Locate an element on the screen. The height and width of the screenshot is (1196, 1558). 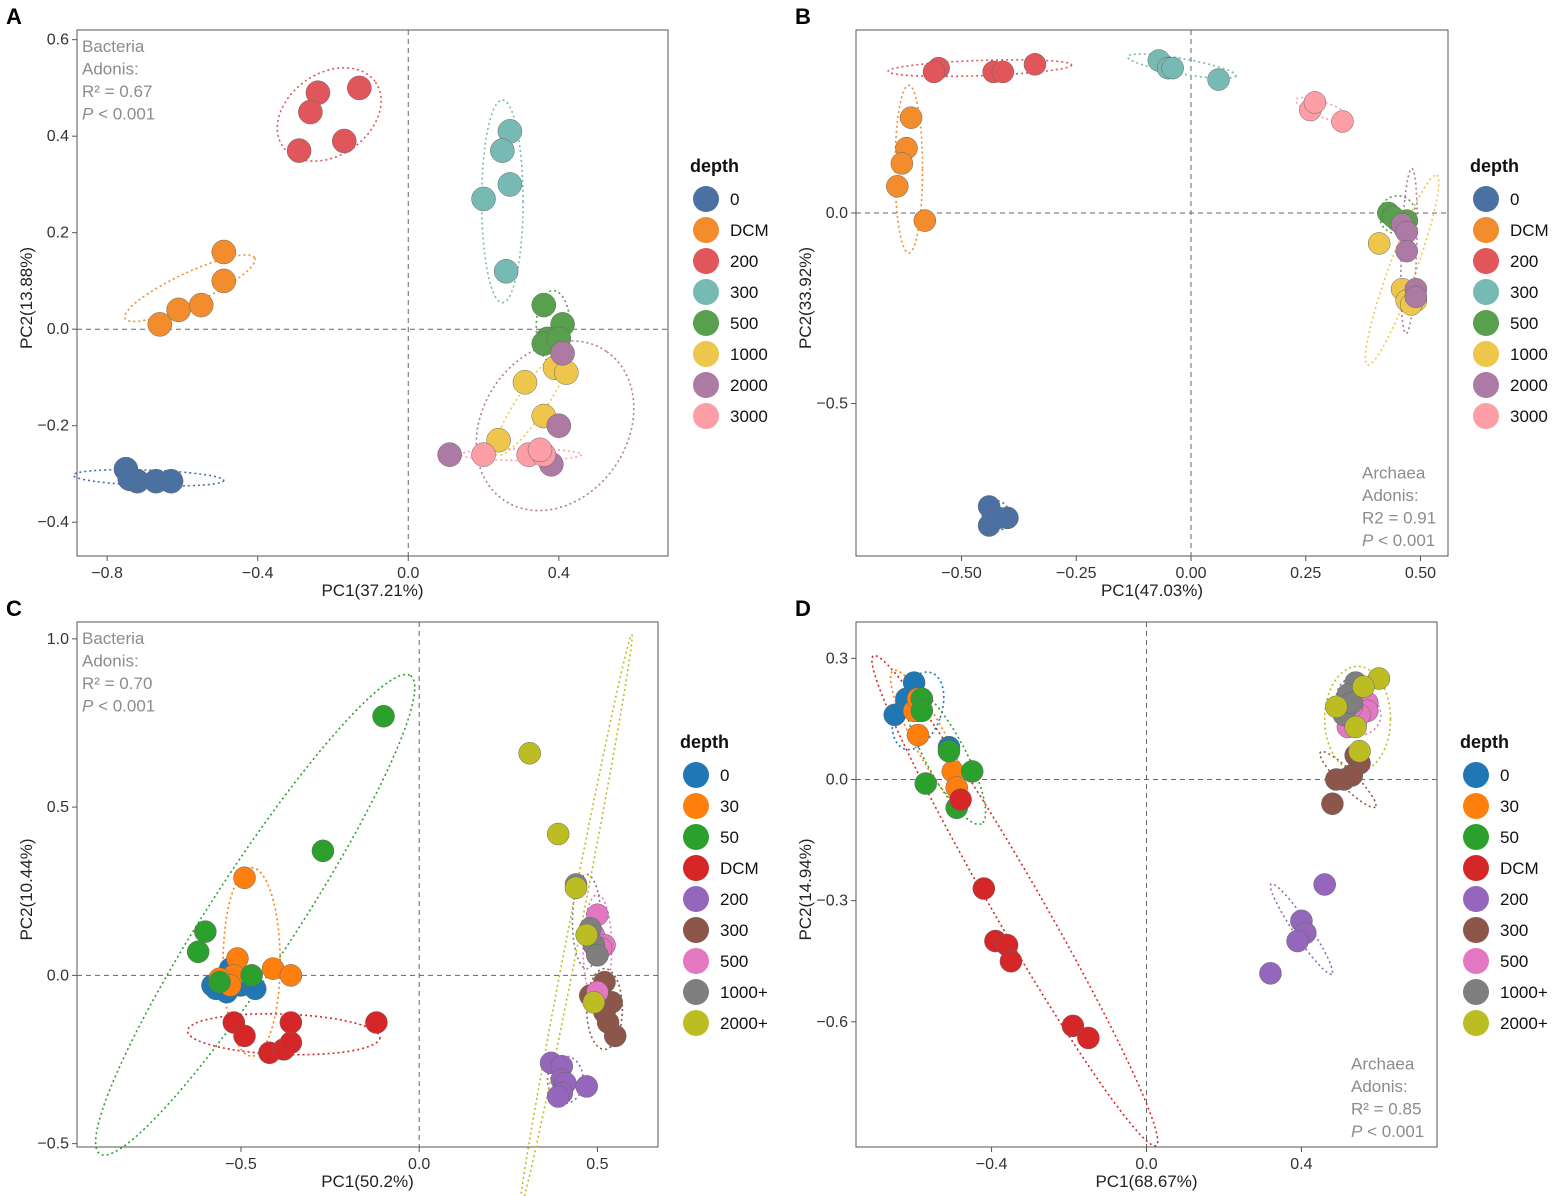
panel-c-legend-label-0: 0 is located at coordinates (724, 775).